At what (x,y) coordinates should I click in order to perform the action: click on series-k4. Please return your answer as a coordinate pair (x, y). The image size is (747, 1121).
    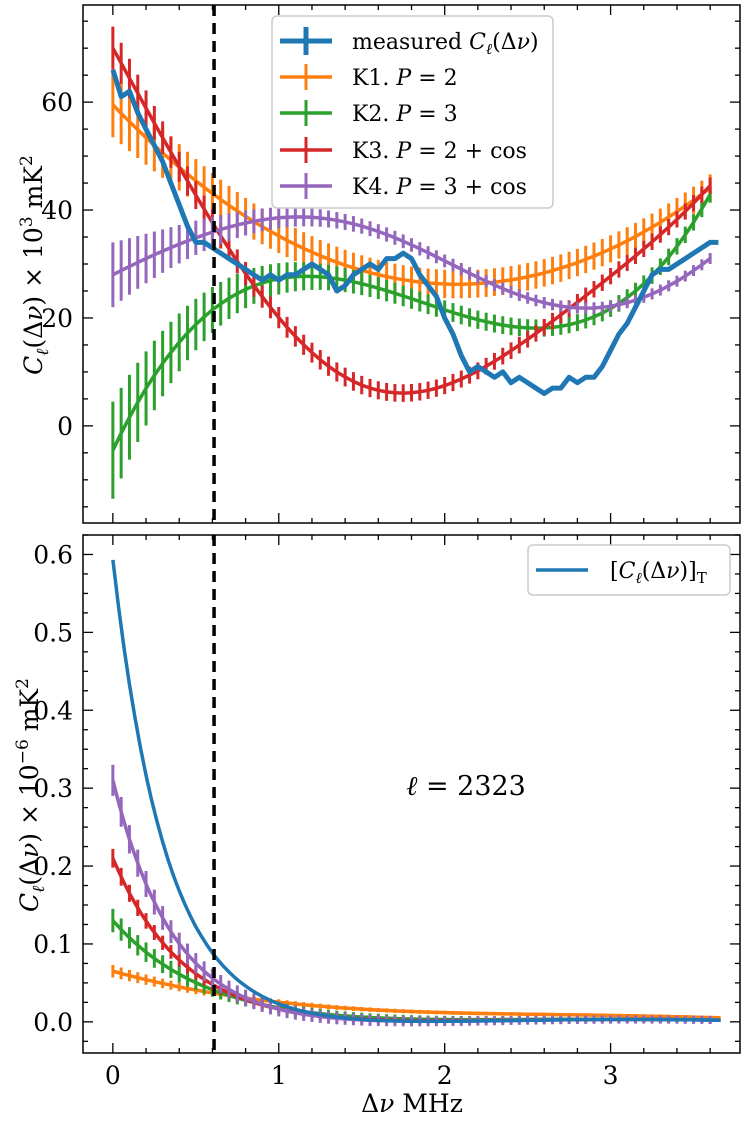
    Looking at the image, I should click on (411, 260).